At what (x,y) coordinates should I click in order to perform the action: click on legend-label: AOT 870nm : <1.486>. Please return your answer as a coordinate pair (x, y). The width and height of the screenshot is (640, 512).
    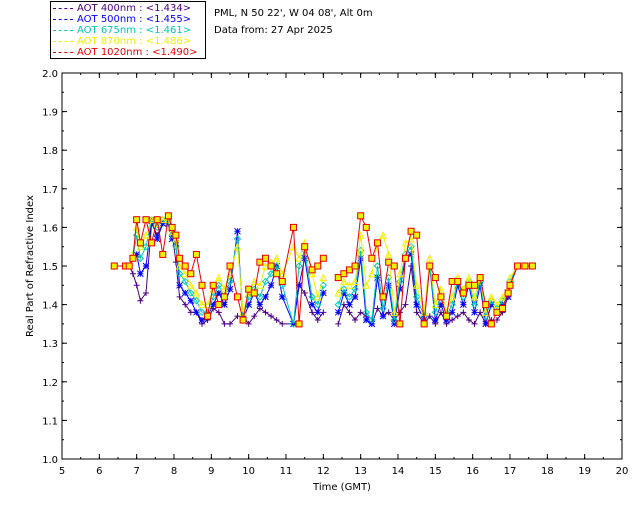
    Looking at the image, I should click on (134, 41).